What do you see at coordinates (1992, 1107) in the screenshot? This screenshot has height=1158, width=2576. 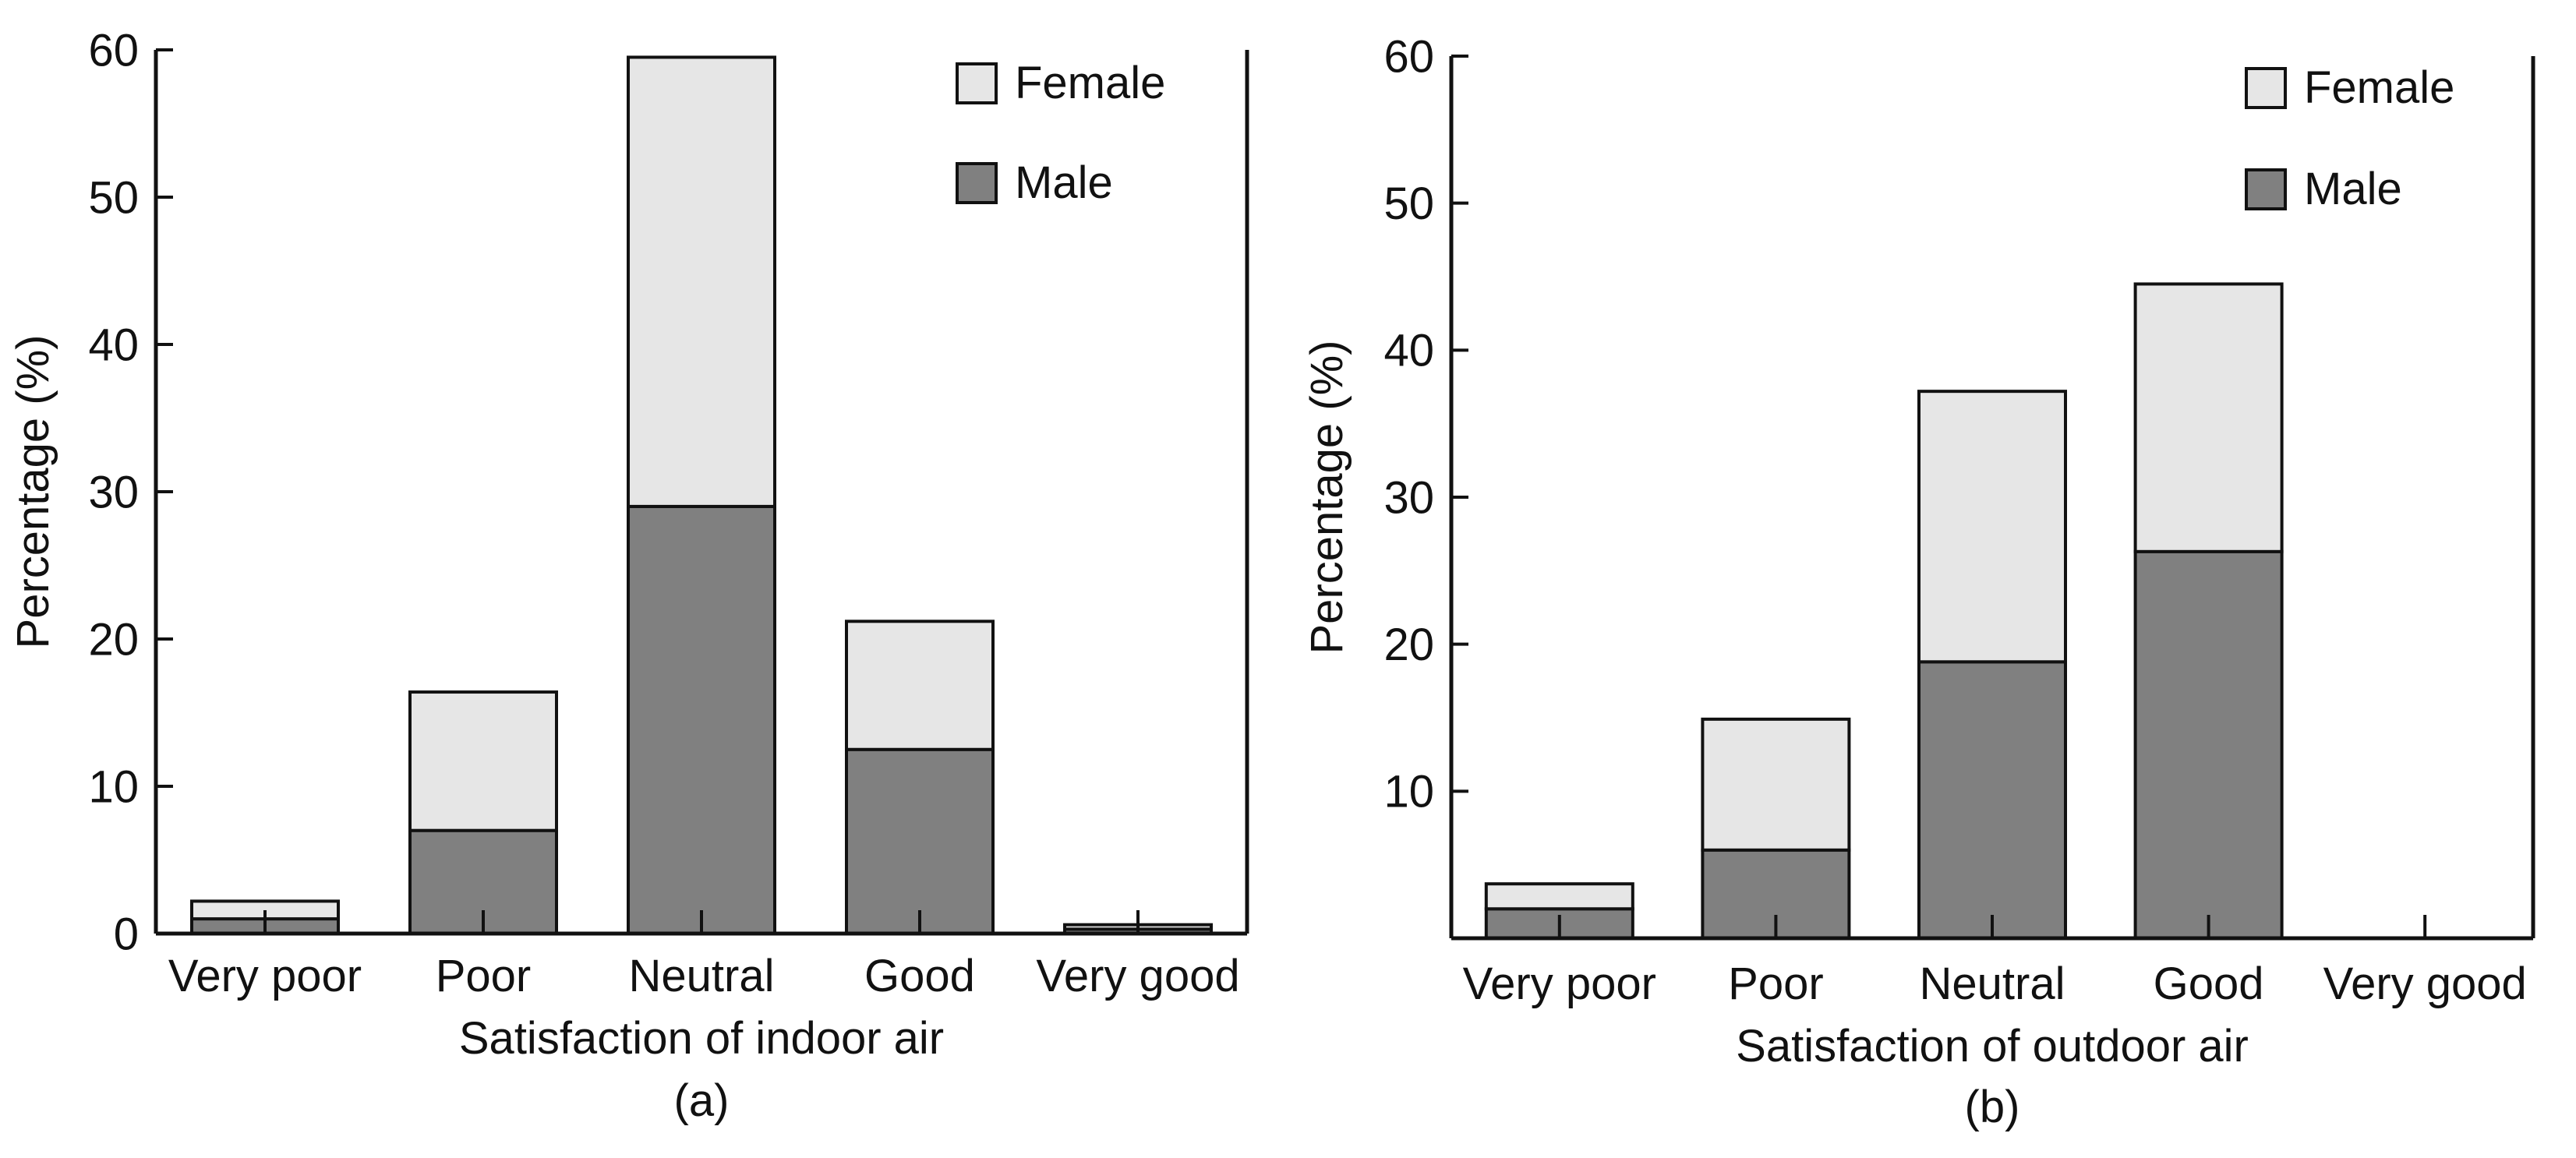 I see `panel-label: (b)` at bounding box center [1992, 1107].